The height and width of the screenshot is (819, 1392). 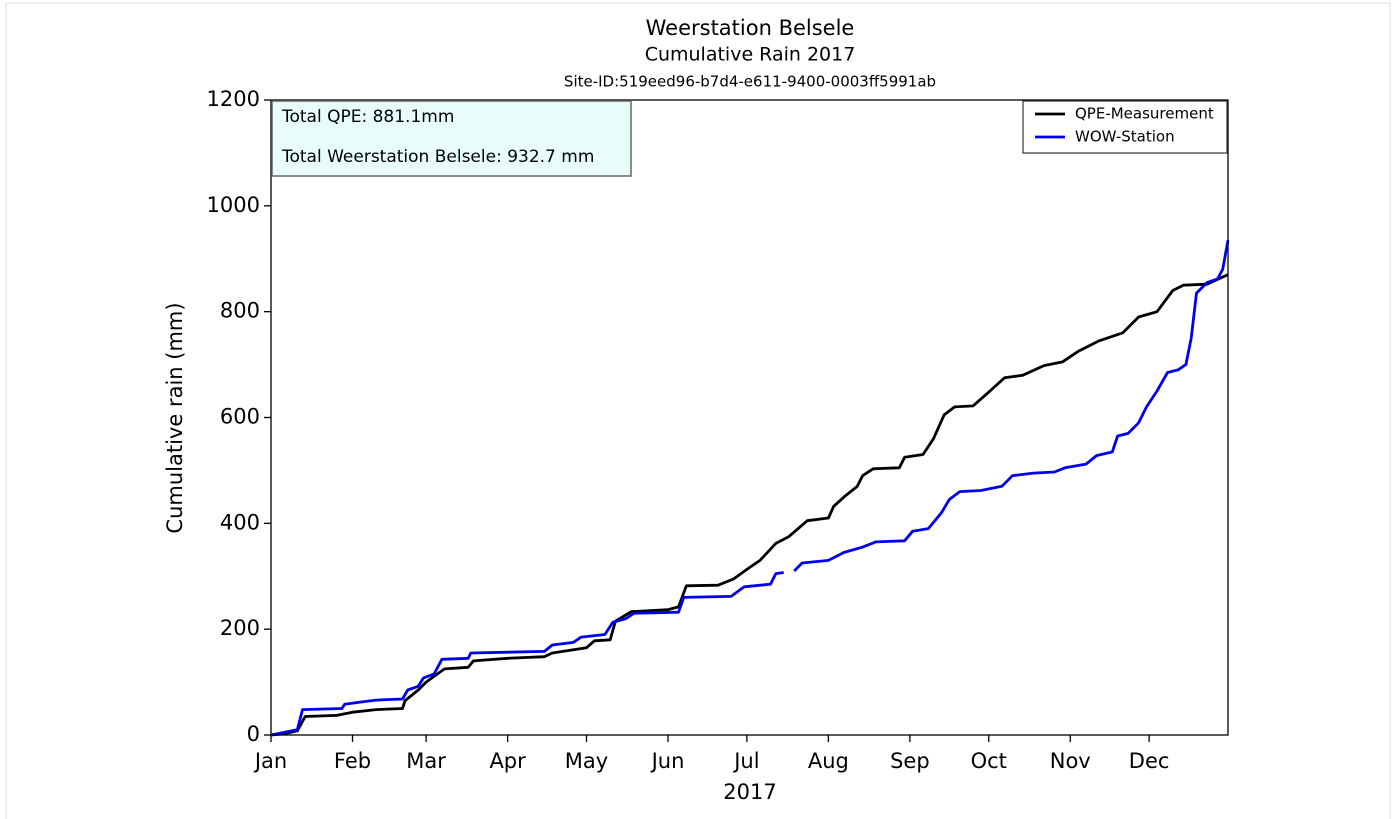 I want to click on x-tick-label: Dec, so click(x=1149, y=761).